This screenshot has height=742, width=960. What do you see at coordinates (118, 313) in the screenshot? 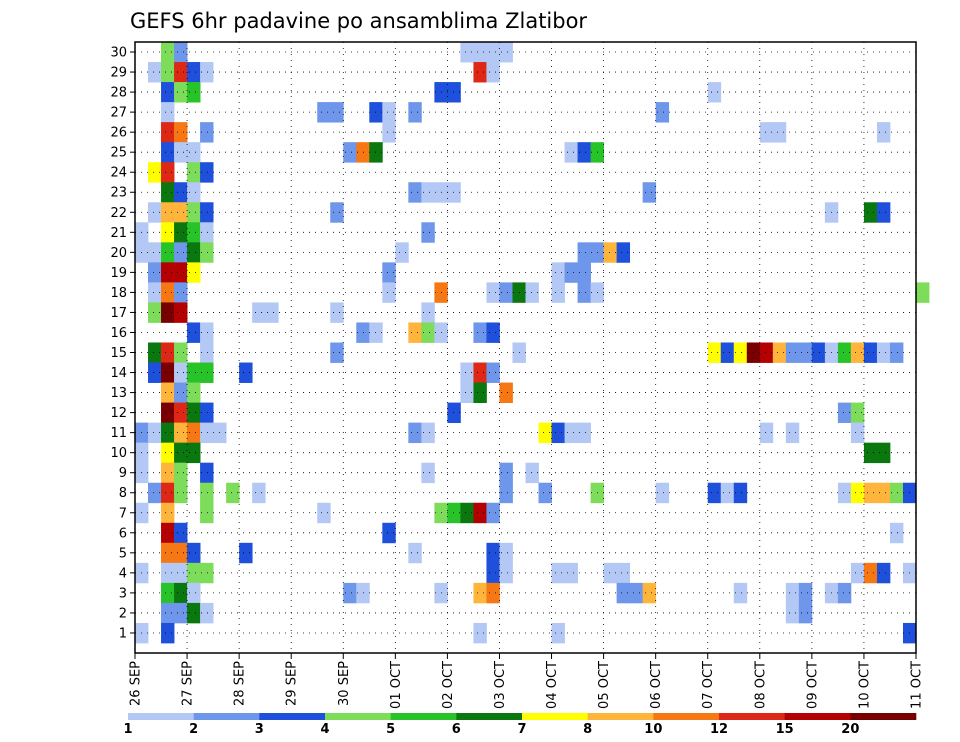
I see `y-tick-label: 17` at bounding box center [118, 313].